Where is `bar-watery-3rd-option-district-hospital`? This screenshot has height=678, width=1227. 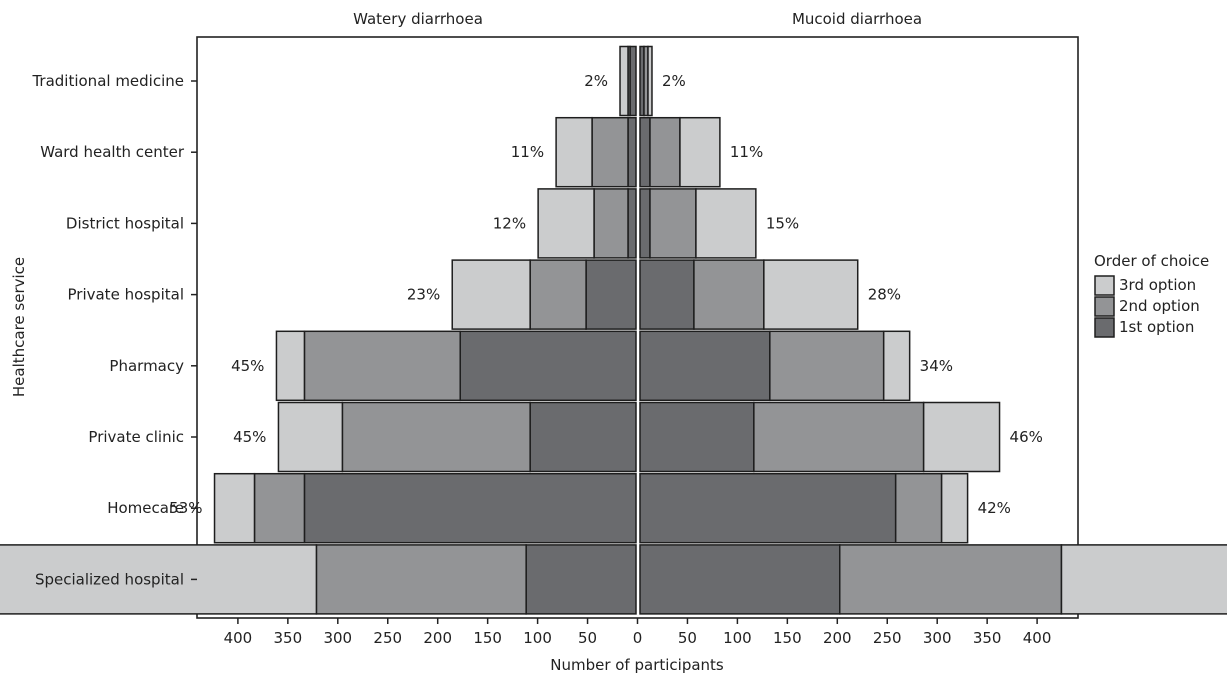 bar-watery-3rd-option-district-hospital is located at coordinates (566, 223).